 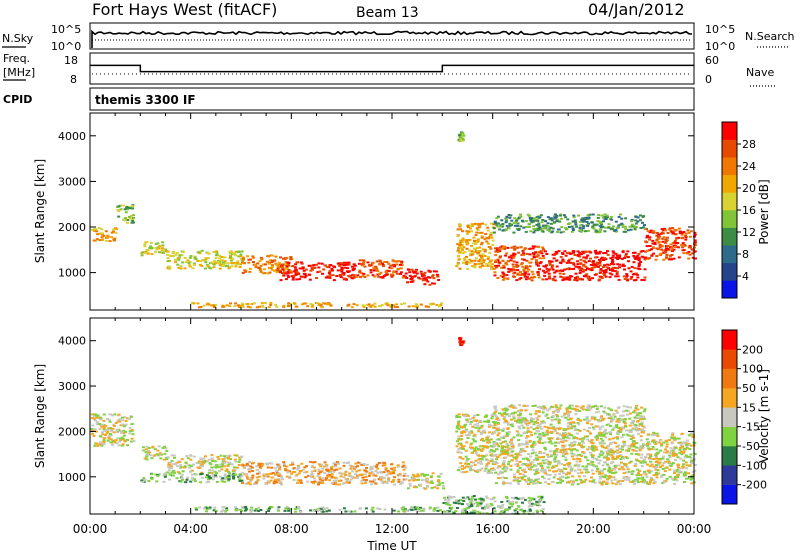 What do you see at coordinates (66, 29) in the screenshot?
I see `noise-tick-top-left: 10^5` at bounding box center [66, 29].